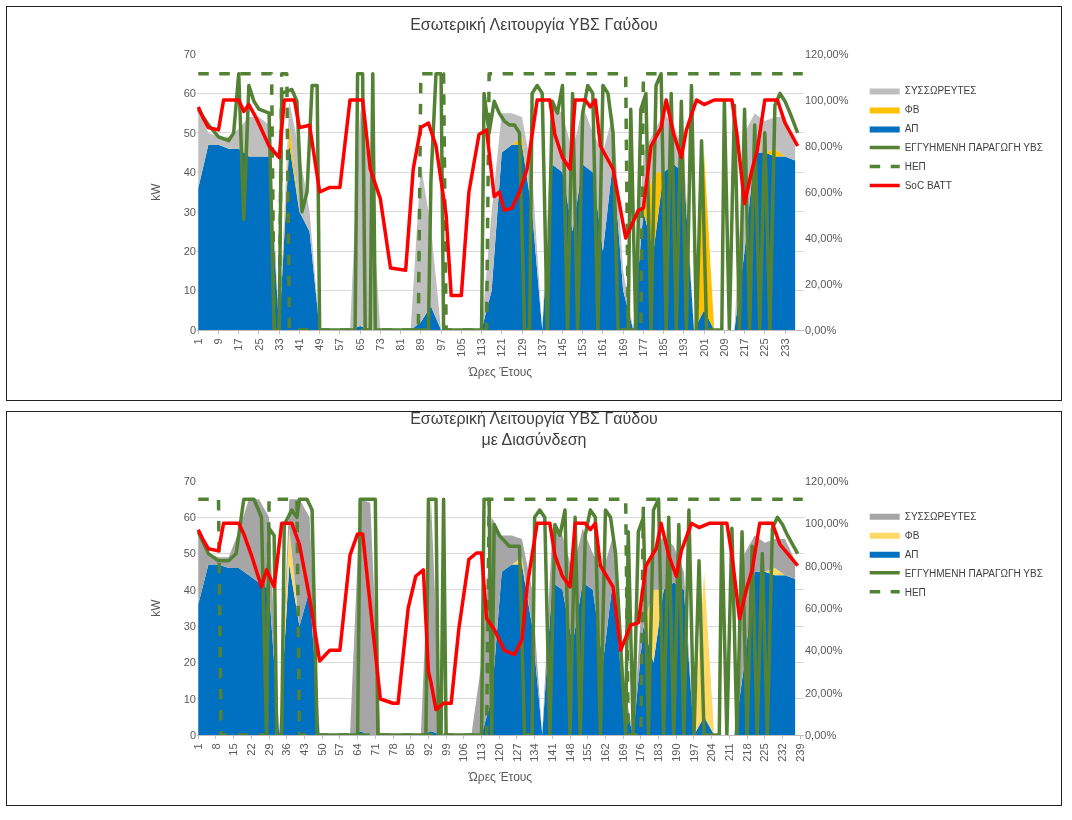  I want to click on x-tick-label: 185, so click(663, 347).